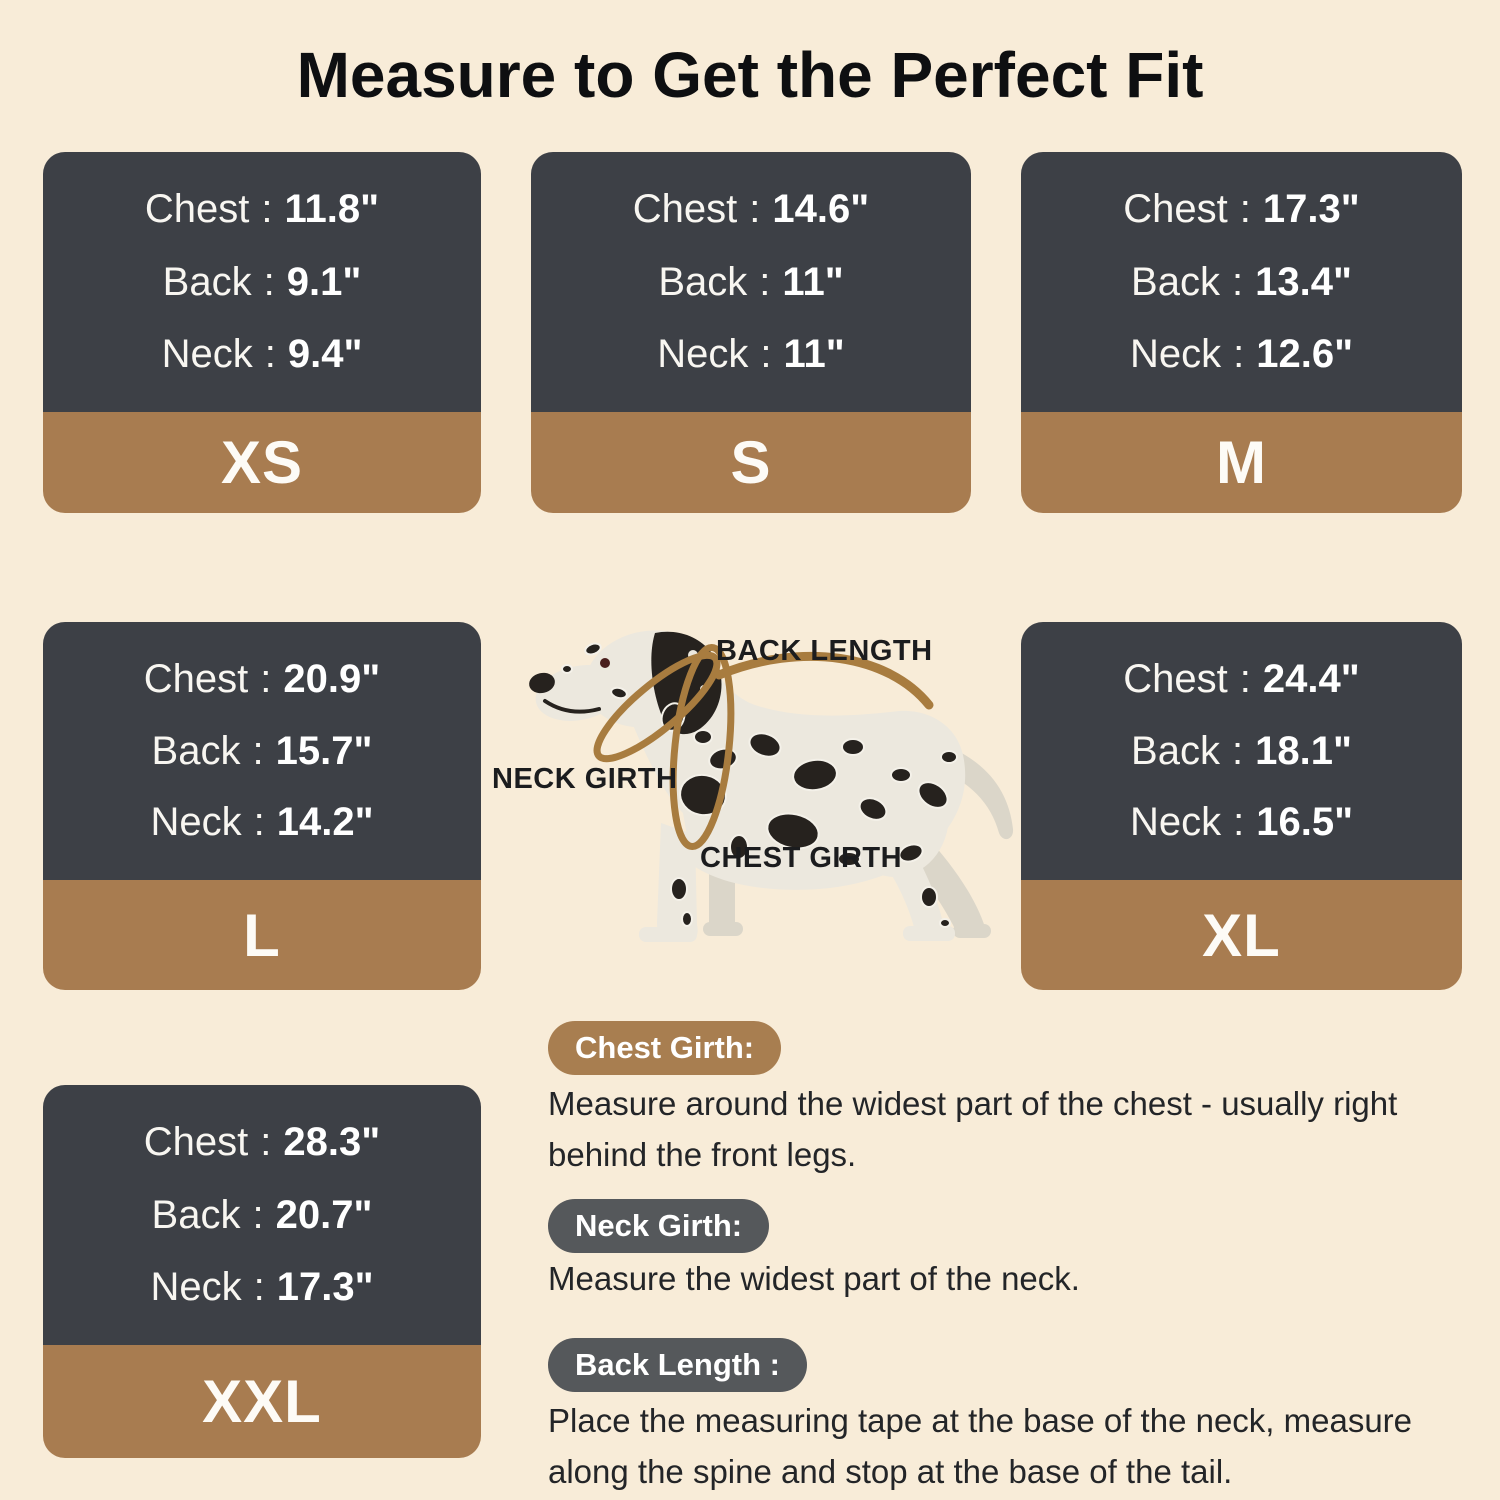 The width and height of the screenshot is (1500, 1500). What do you see at coordinates (1305, 353) in the screenshot?
I see `measurement-value: 12.6"` at bounding box center [1305, 353].